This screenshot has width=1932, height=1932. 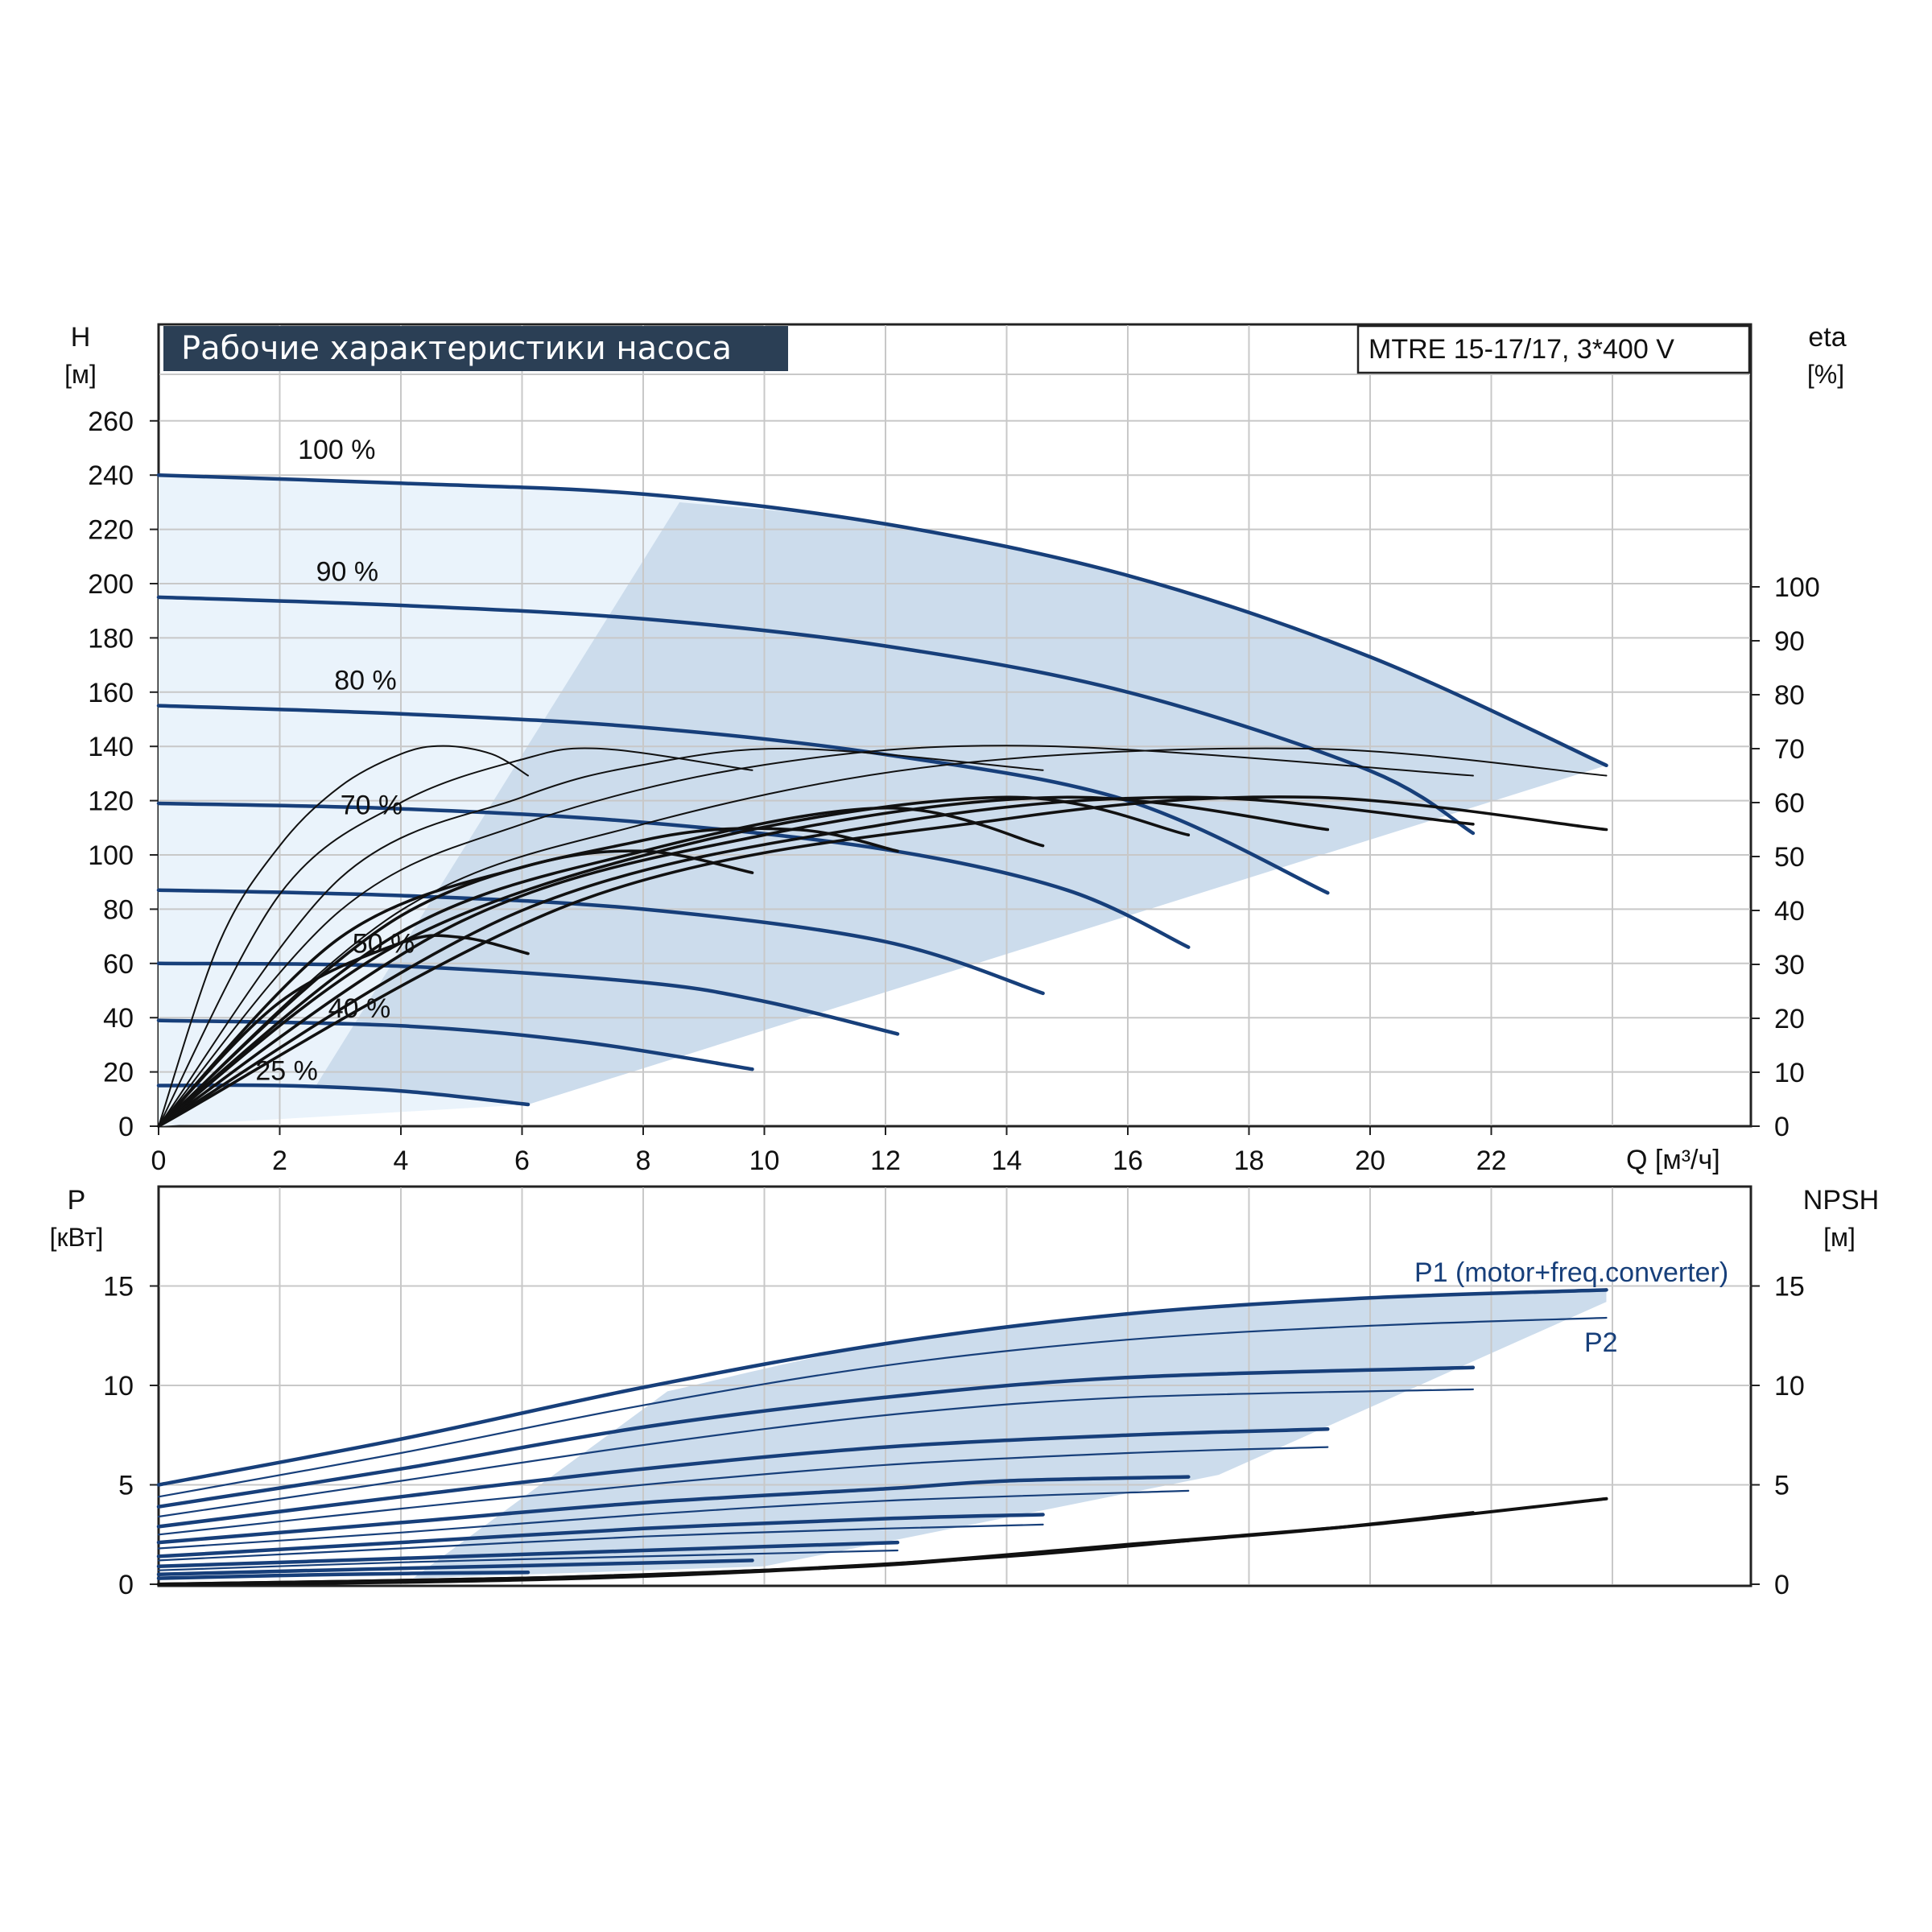 I want to click on h-tick-label: 220, so click(x=111, y=530).